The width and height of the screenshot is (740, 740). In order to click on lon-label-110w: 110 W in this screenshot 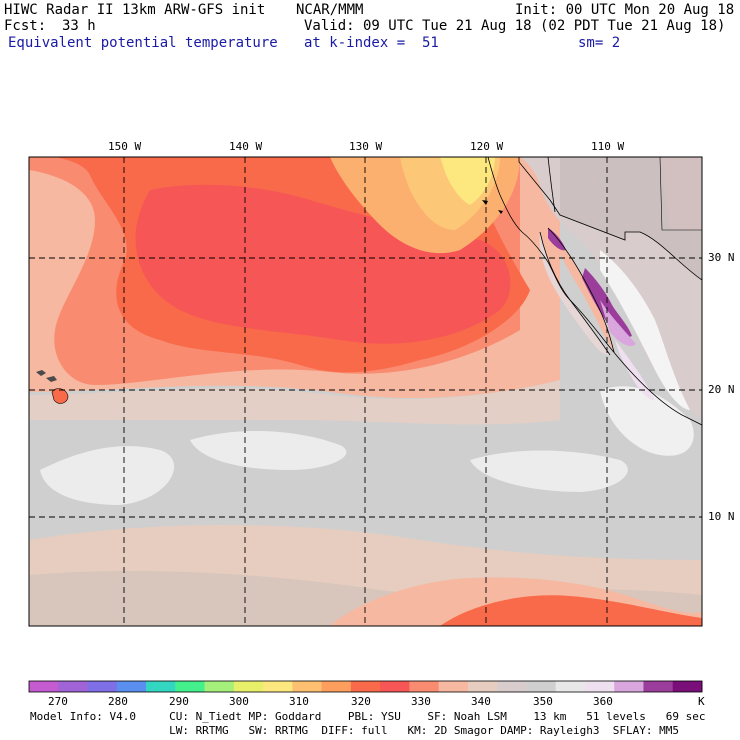, I will do `click(608, 146)`.